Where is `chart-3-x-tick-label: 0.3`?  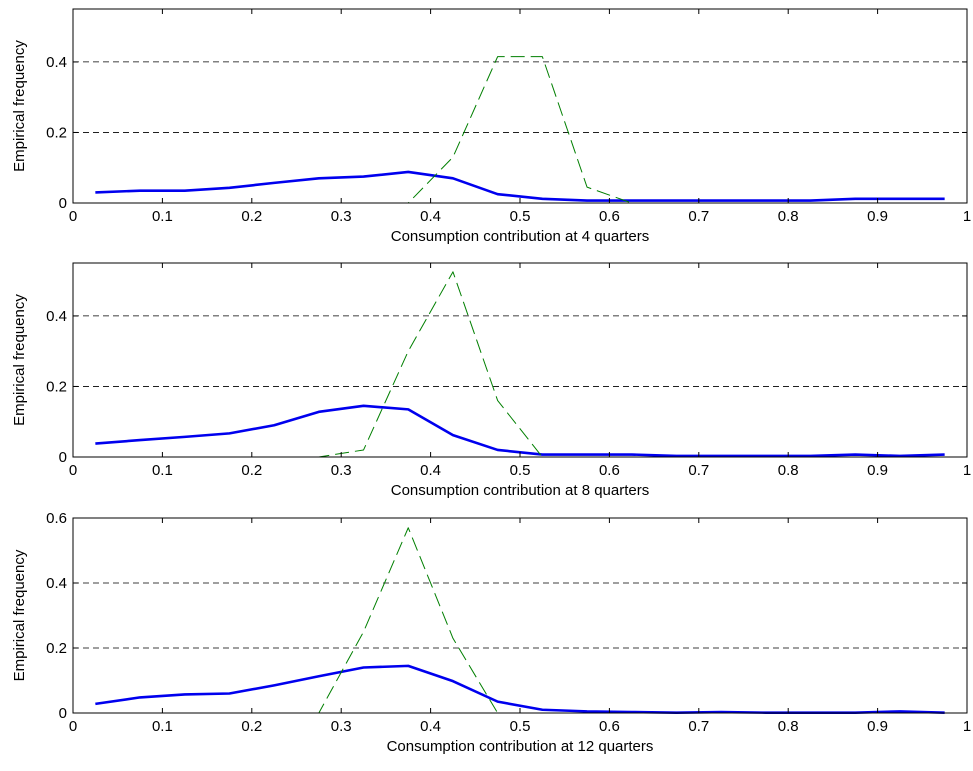 chart-3-x-tick-label: 0.3 is located at coordinates (341, 726).